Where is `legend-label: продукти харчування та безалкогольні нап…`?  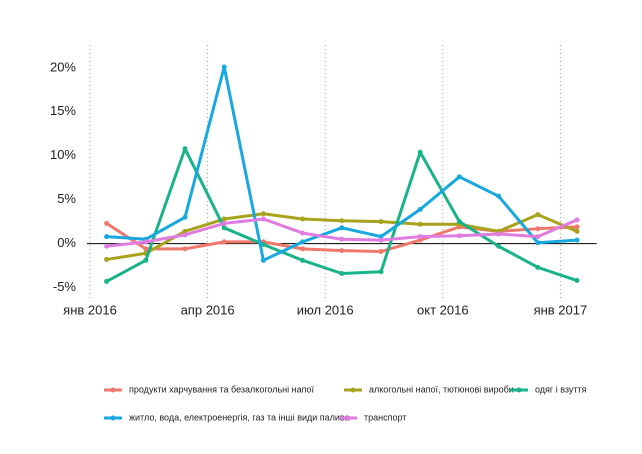 legend-label: продукти харчування та безалкогольні нап… is located at coordinates (222, 389).